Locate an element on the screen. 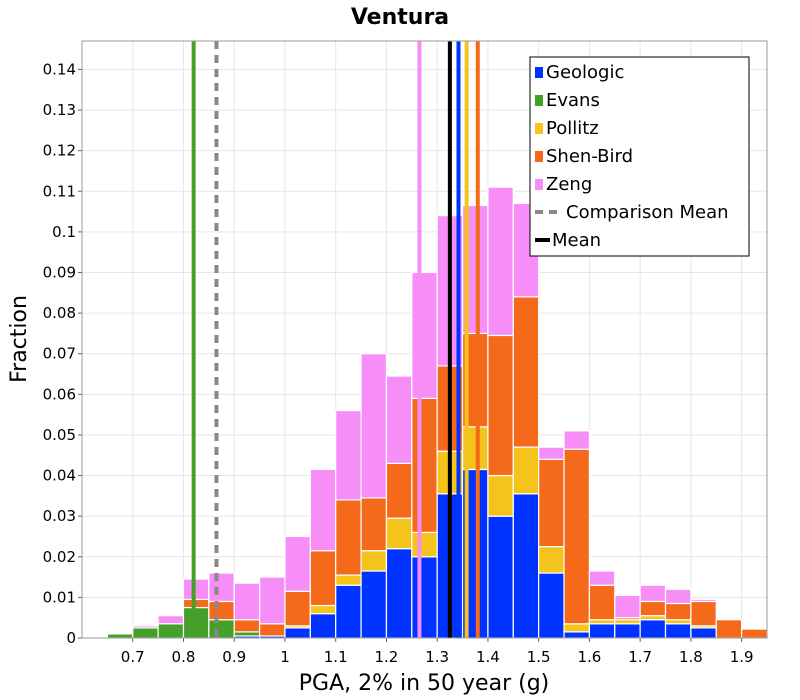 Image resolution: width=800 pixels, height=700 pixels. x-tick-label: 1.3 is located at coordinates (437, 657).